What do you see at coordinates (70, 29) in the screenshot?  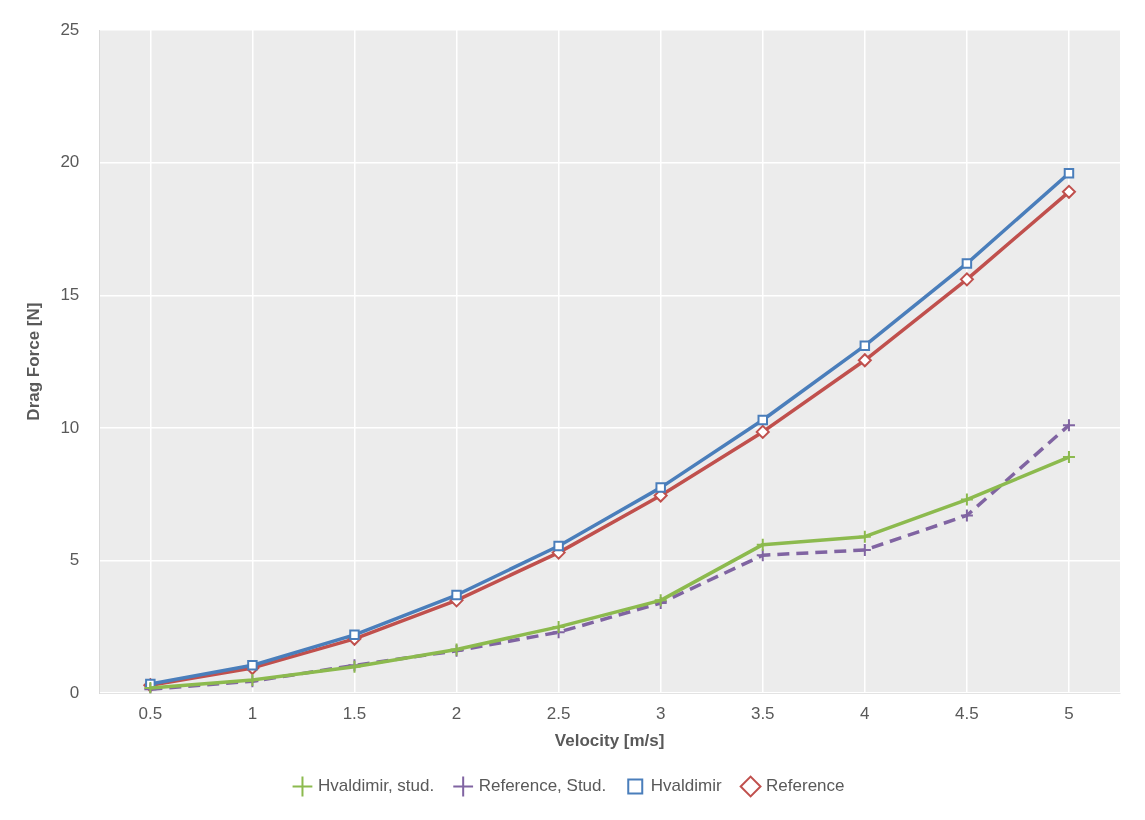 I see `y-tick-label: 25` at bounding box center [70, 29].